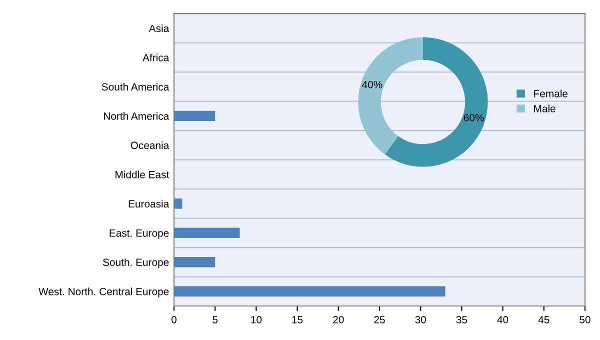 This screenshot has height=340, width=600. What do you see at coordinates (372, 84) in the screenshot?
I see `data-label: 40%` at bounding box center [372, 84].